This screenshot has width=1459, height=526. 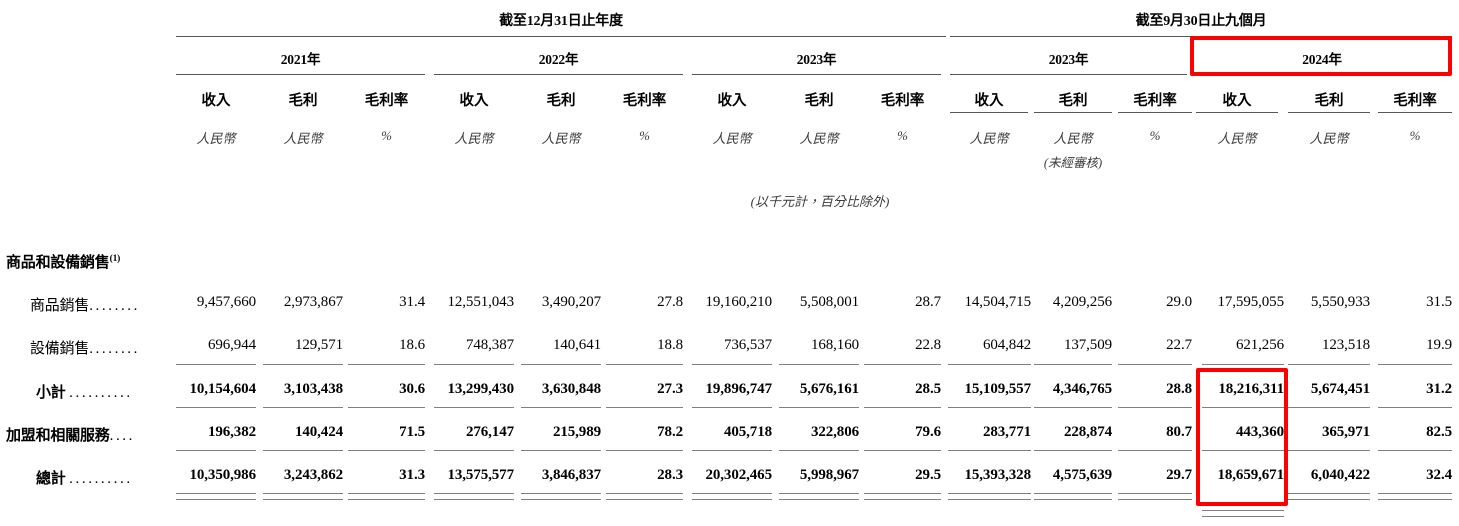 I want to click on rule-year-2024-nine-months, so click(x=1322, y=74).